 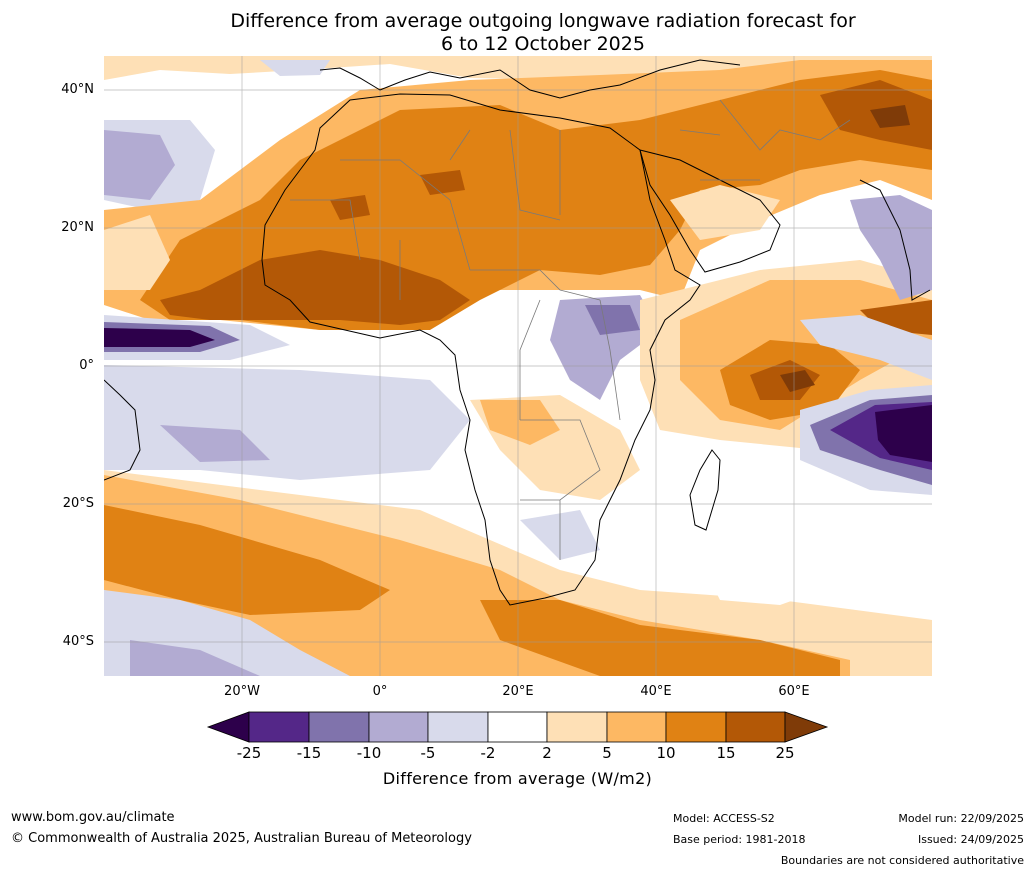 I want to click on colorbar-label: -25, so click(x=249, y=753).